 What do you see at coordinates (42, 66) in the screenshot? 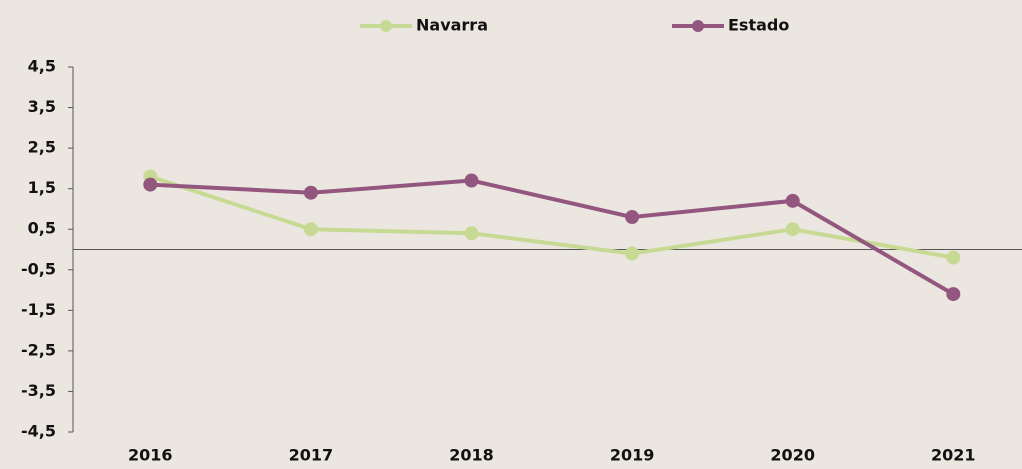
I see `y-tick-label: 4,5` at bounding box center [42, 66].